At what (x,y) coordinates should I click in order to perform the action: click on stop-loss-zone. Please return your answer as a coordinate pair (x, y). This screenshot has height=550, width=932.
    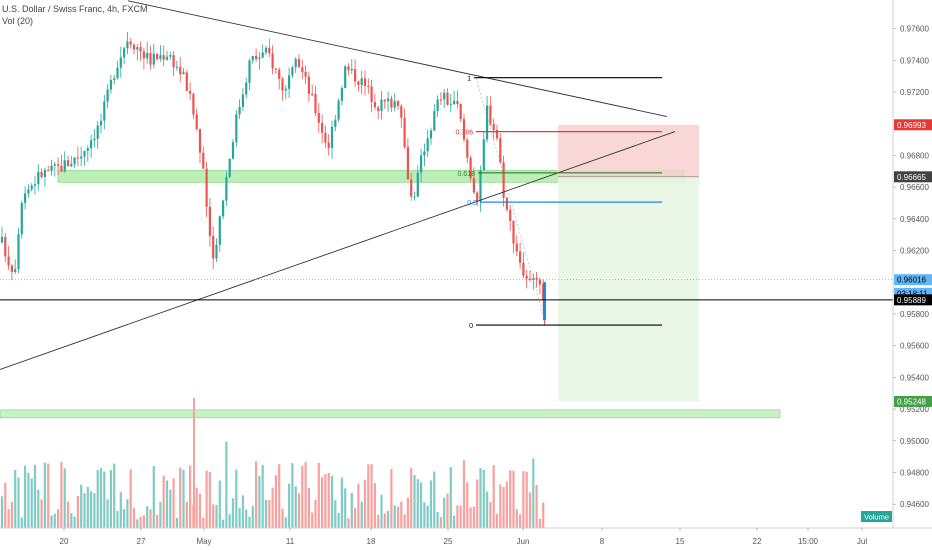
    Looking at the image, I should click on (628, 150).